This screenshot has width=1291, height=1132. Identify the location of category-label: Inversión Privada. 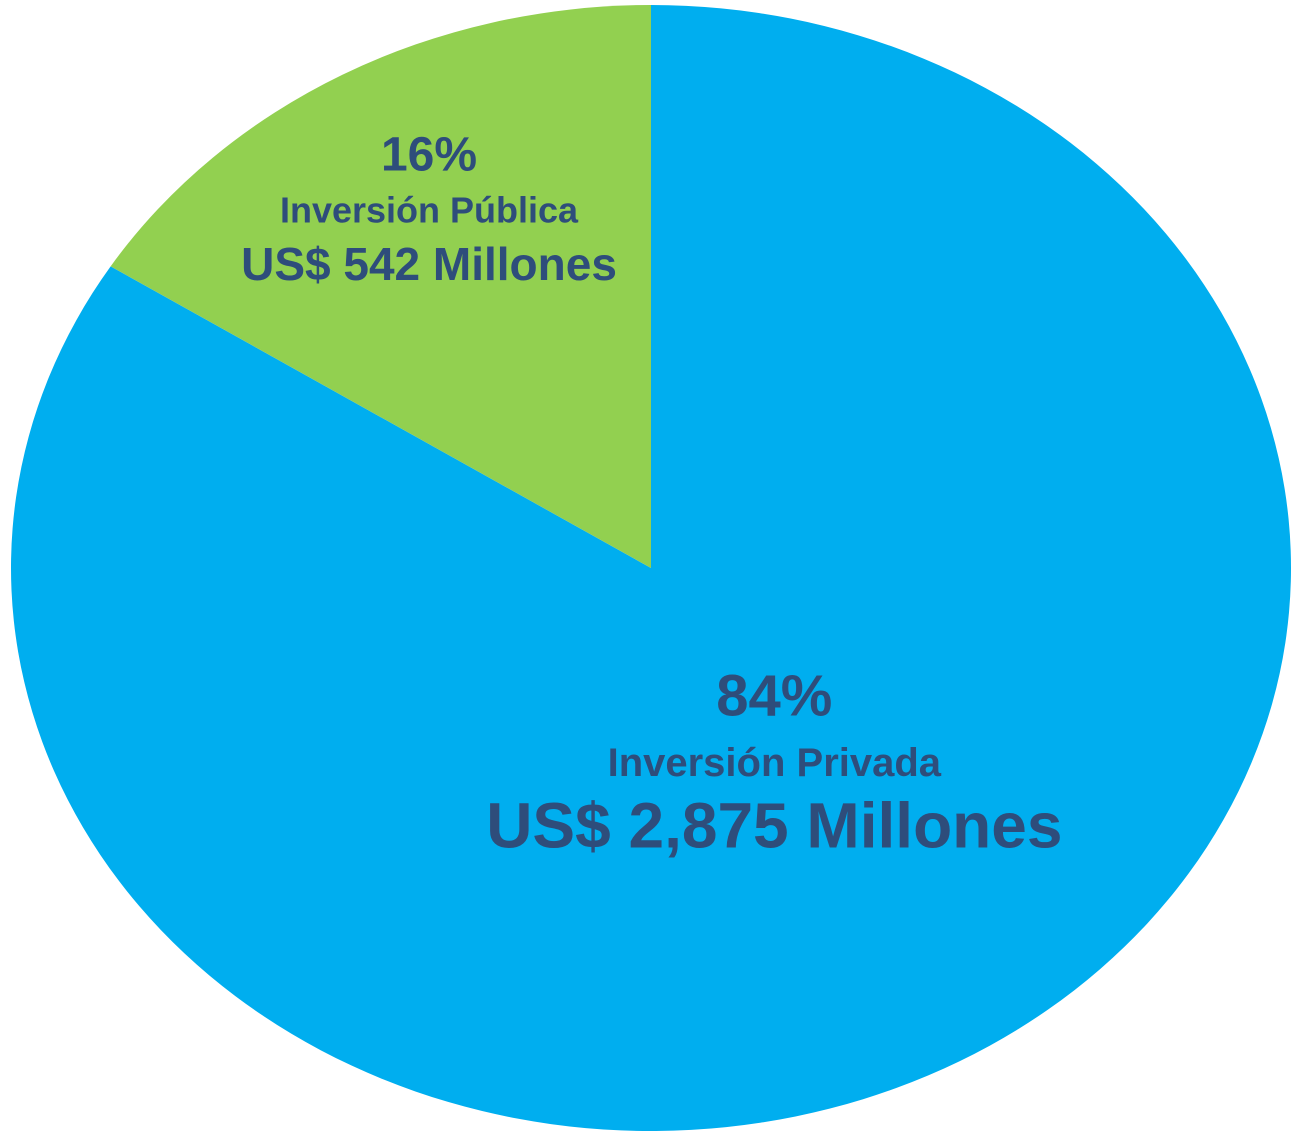
(775, 763).